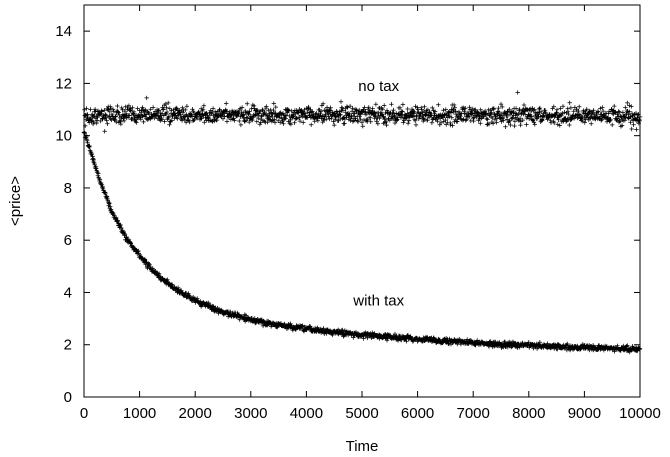 Image resolution: width=670 pixels, height=457 pixels. I want to click on x-tick-label: 0, so click(84, 413).